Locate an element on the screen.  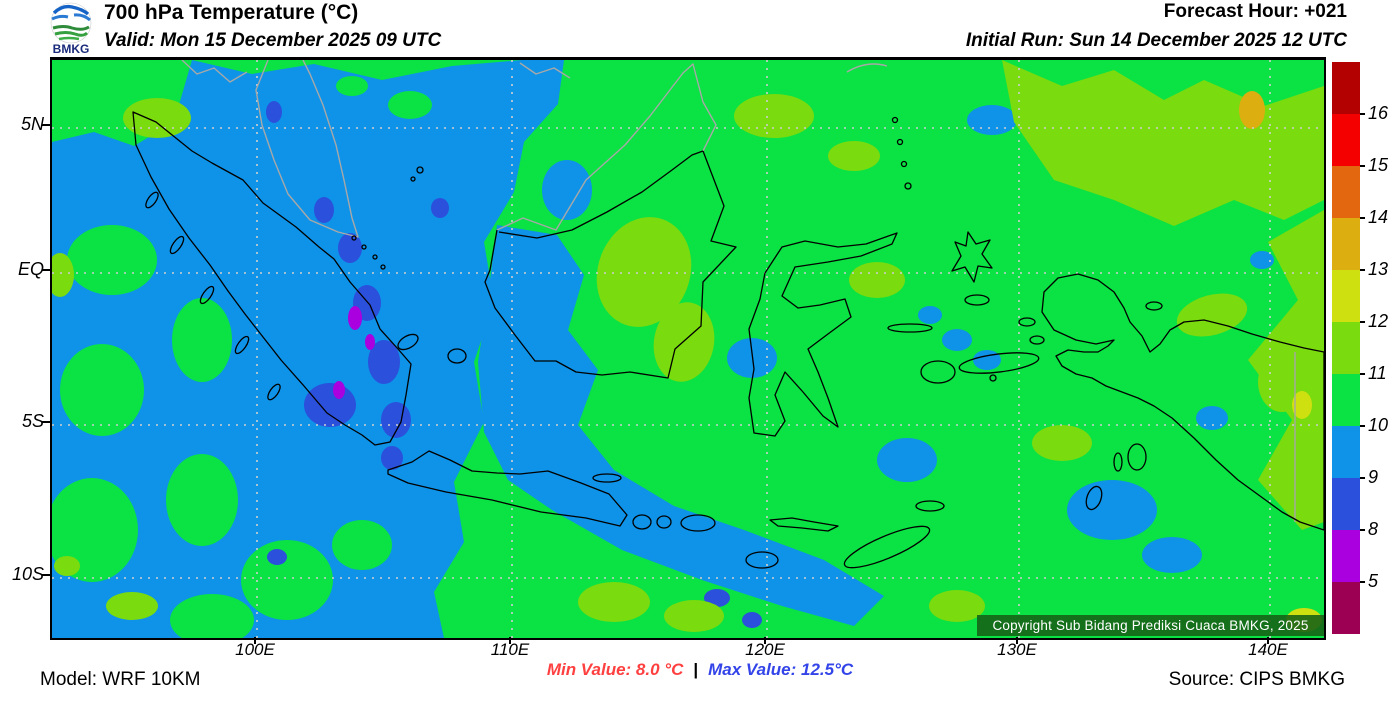
source-label: Source: CIPS BMKG is located at coordinates (1256, 679).